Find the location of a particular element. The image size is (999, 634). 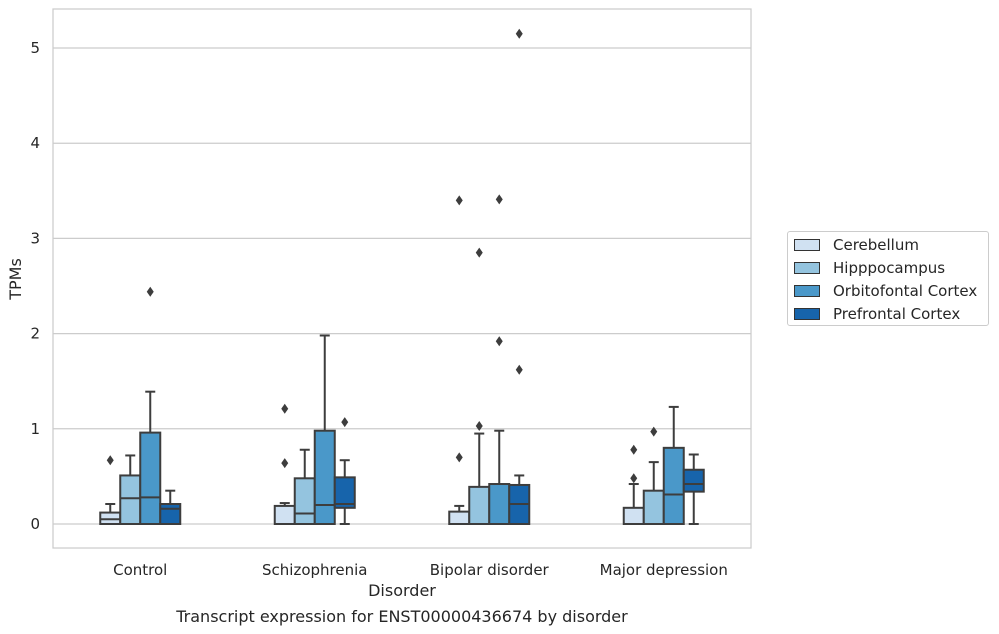

legend-item: Prefrontal Cortex is located at coordinates (877, 314).